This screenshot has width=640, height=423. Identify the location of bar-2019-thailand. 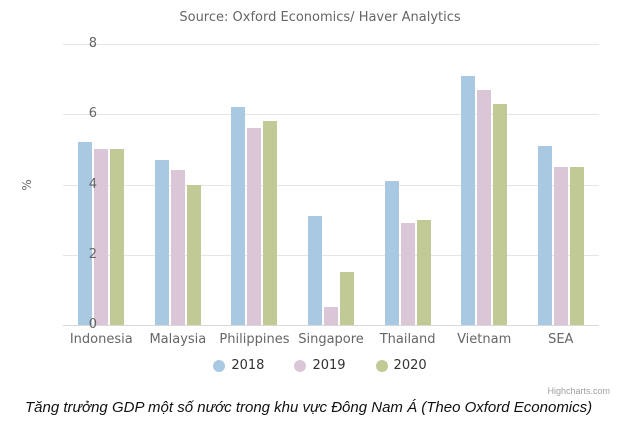
(407, 274).